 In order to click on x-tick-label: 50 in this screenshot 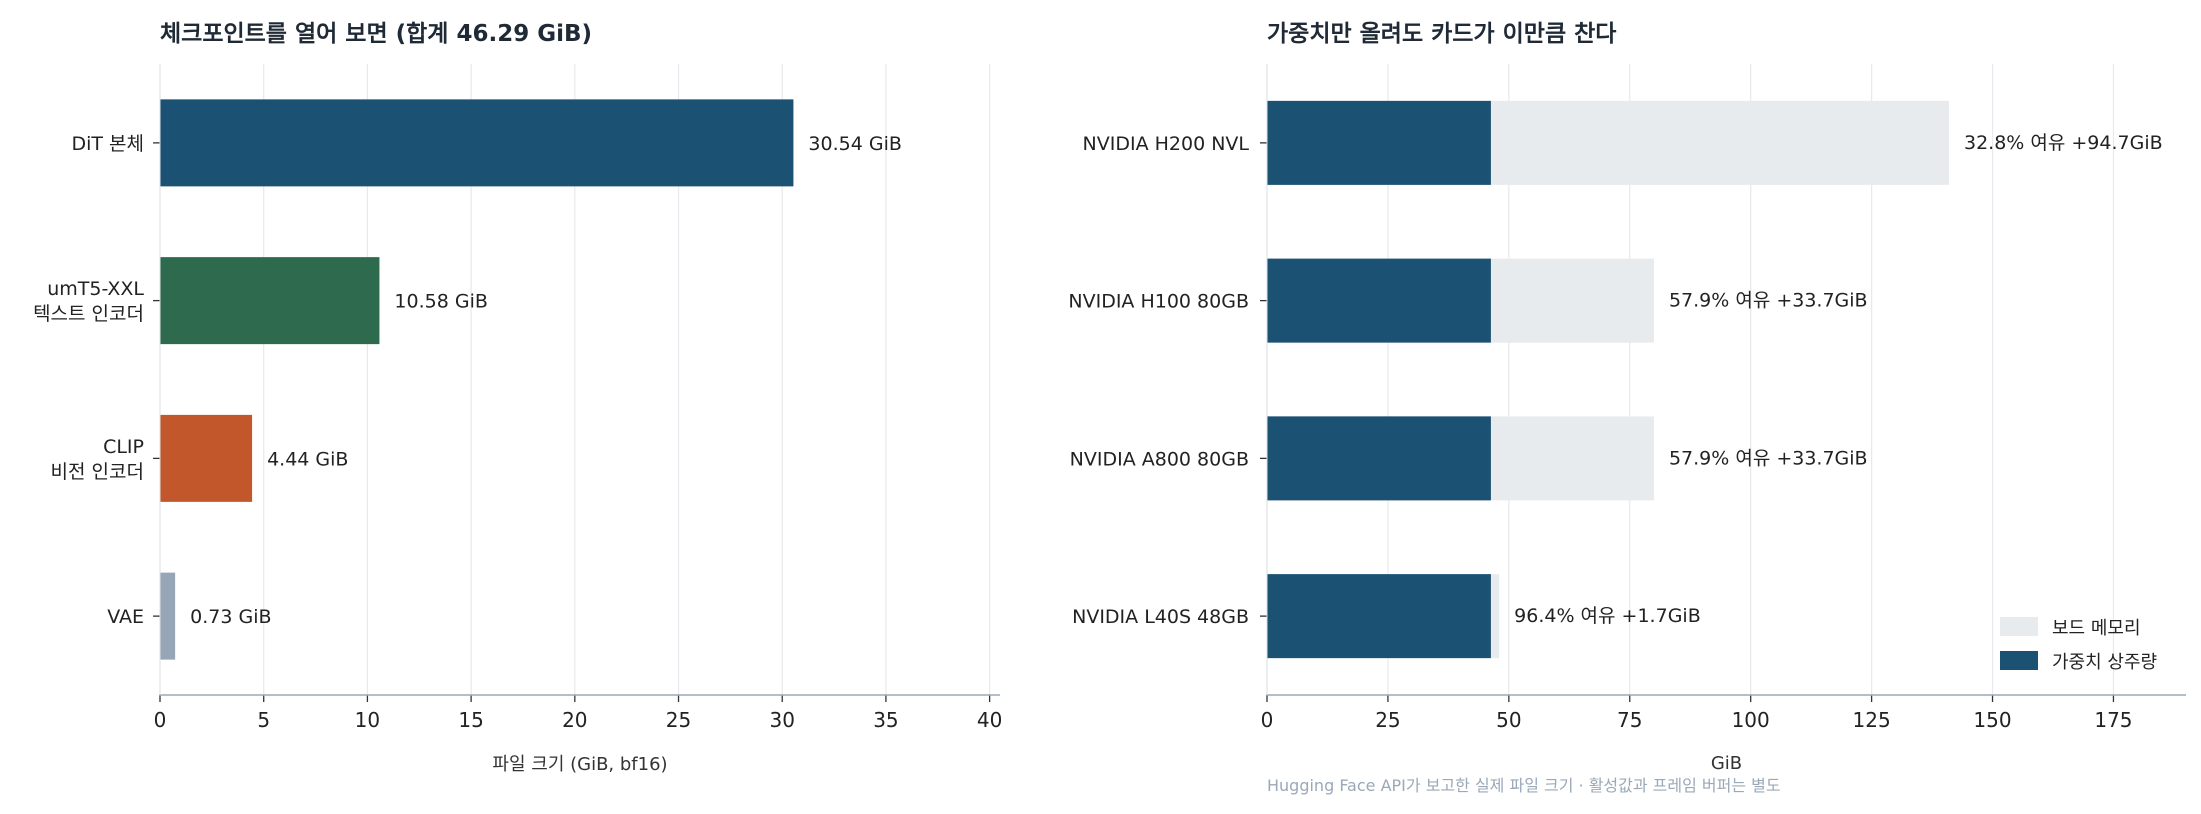, I will do `click(1508, 720)`.